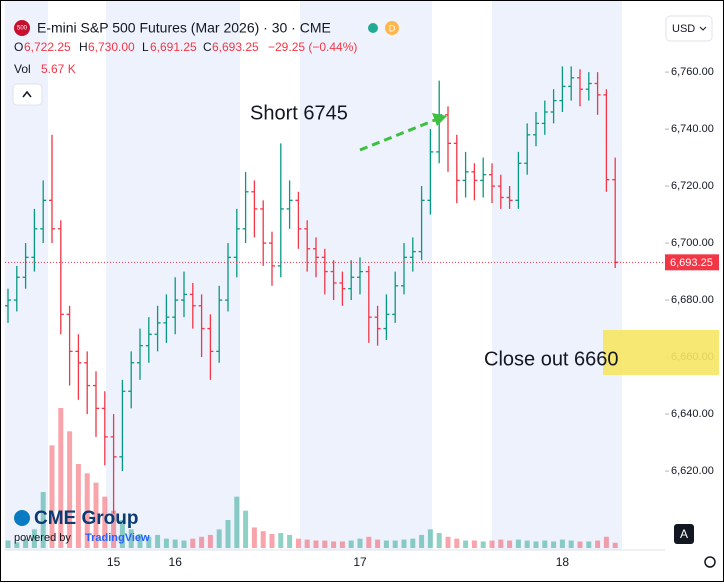 Image resolution: width=724 pixels, height=587 pixels. I want to click on status-d, so click(392, 28).